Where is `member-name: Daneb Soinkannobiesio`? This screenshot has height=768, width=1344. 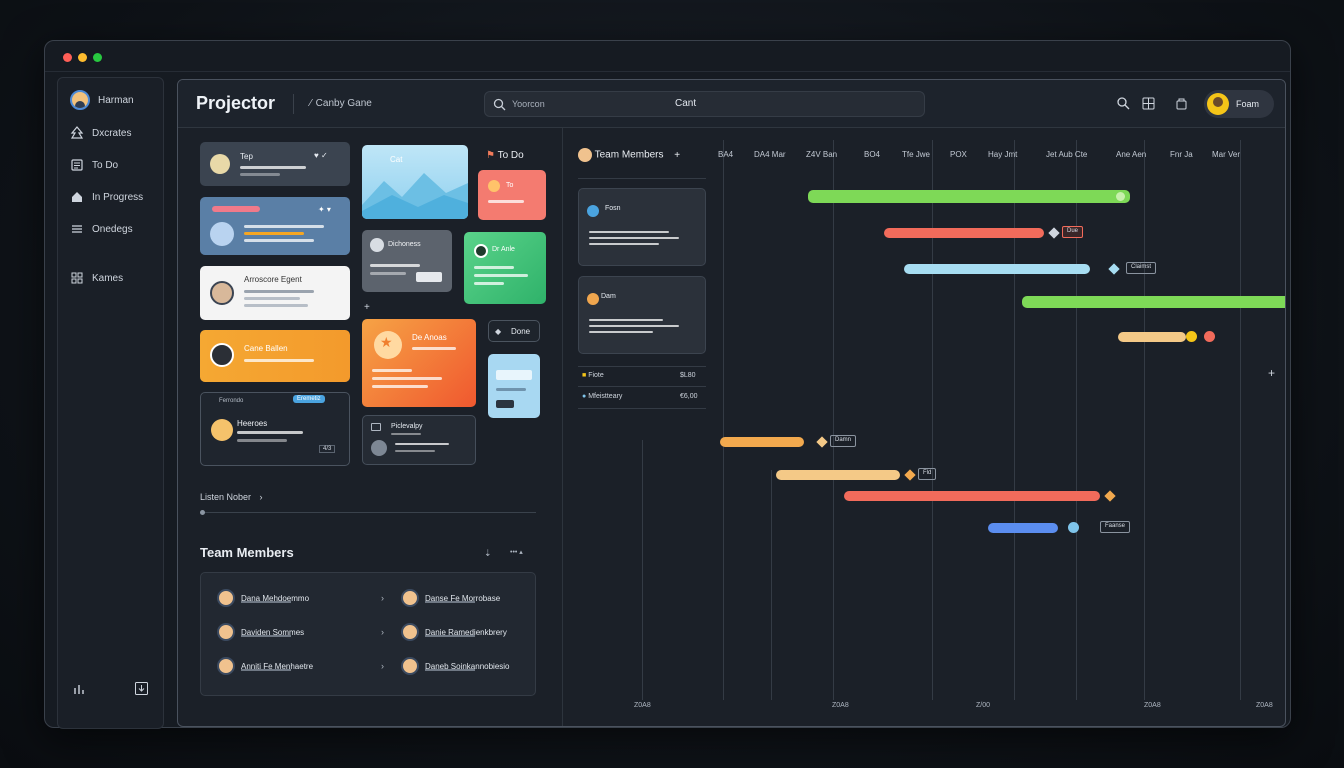 member-name: Daneb Soinkannobiesio is located at coordinates (467, 666).